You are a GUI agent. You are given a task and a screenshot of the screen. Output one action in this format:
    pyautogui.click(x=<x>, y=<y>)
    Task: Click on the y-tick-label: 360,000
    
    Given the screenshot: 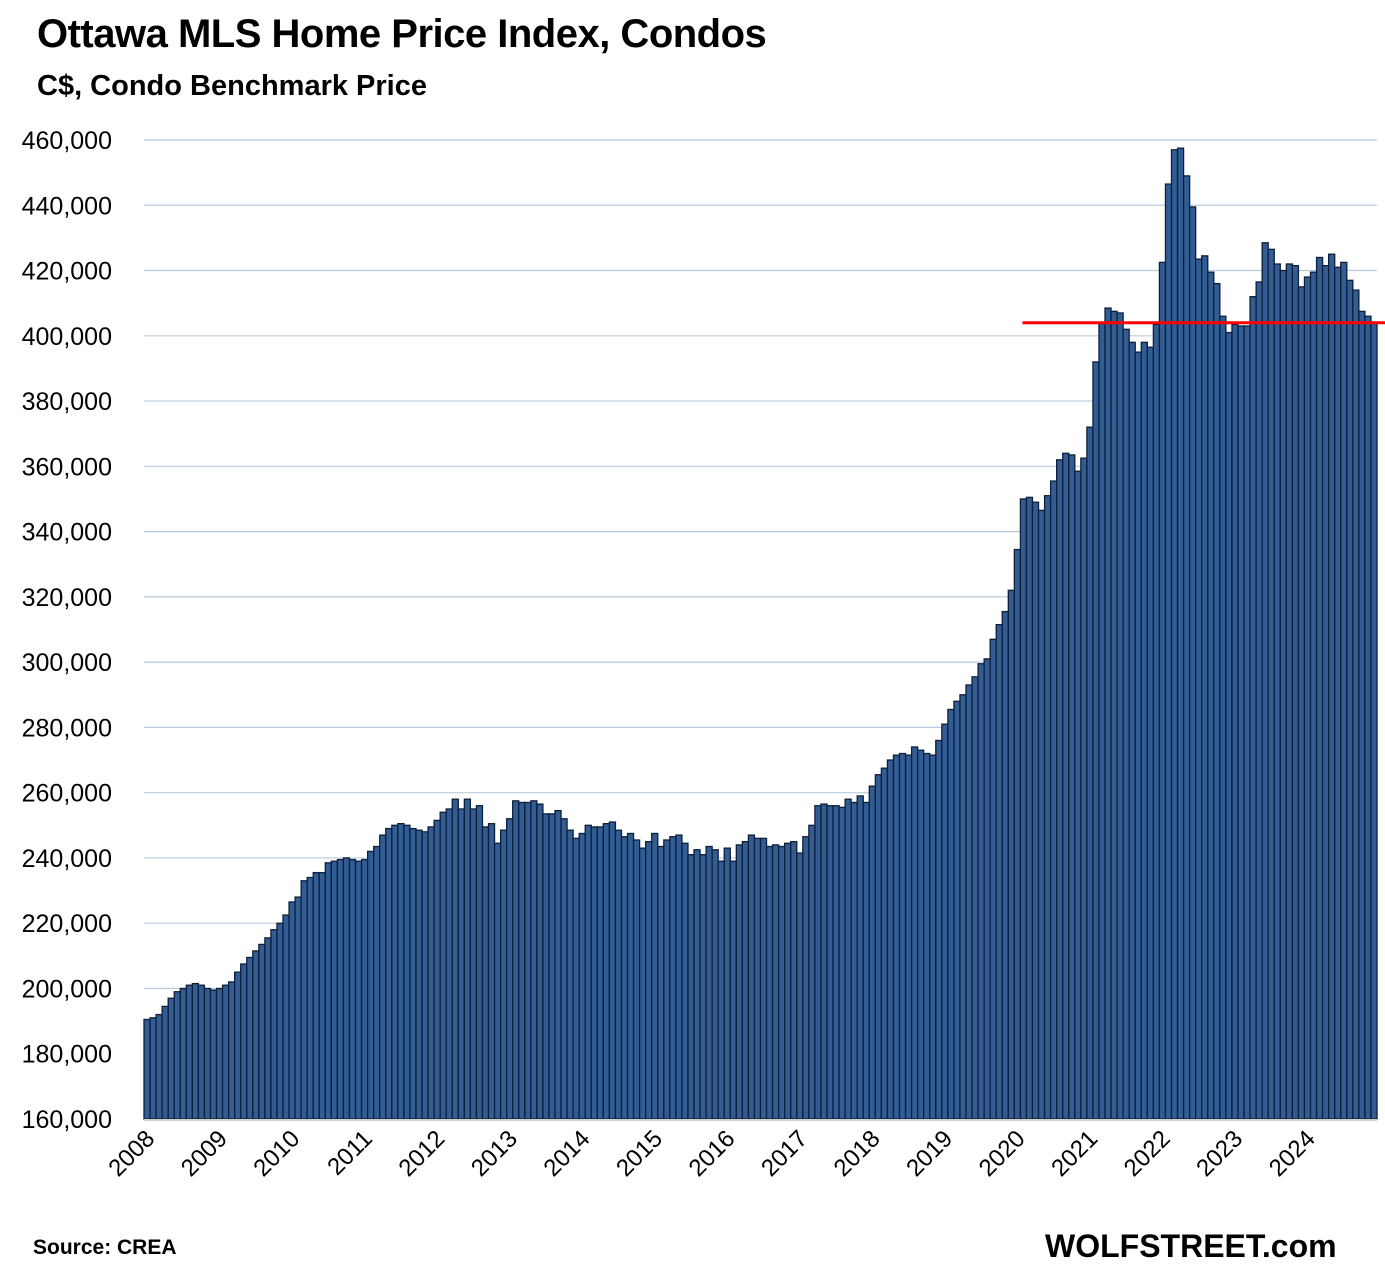 What is the action you would take?
    pyautogui.click(x=67, y=467)
    